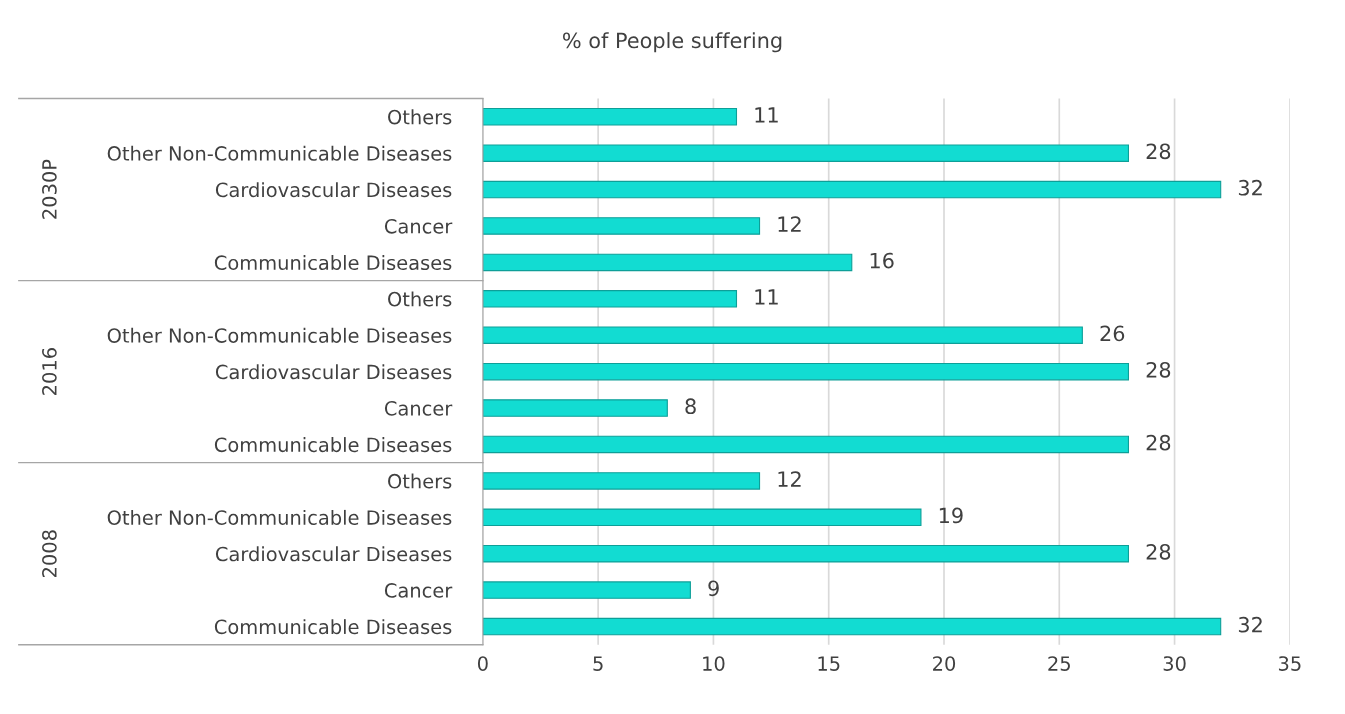  I want to click on x-tick-label: 5, so click(598, 663).